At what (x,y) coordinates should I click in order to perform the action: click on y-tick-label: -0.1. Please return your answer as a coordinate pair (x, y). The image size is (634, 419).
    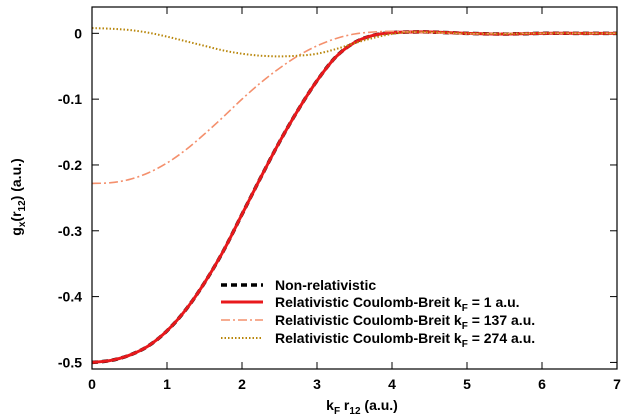
    Looking at the image, I should click on (70, 99).